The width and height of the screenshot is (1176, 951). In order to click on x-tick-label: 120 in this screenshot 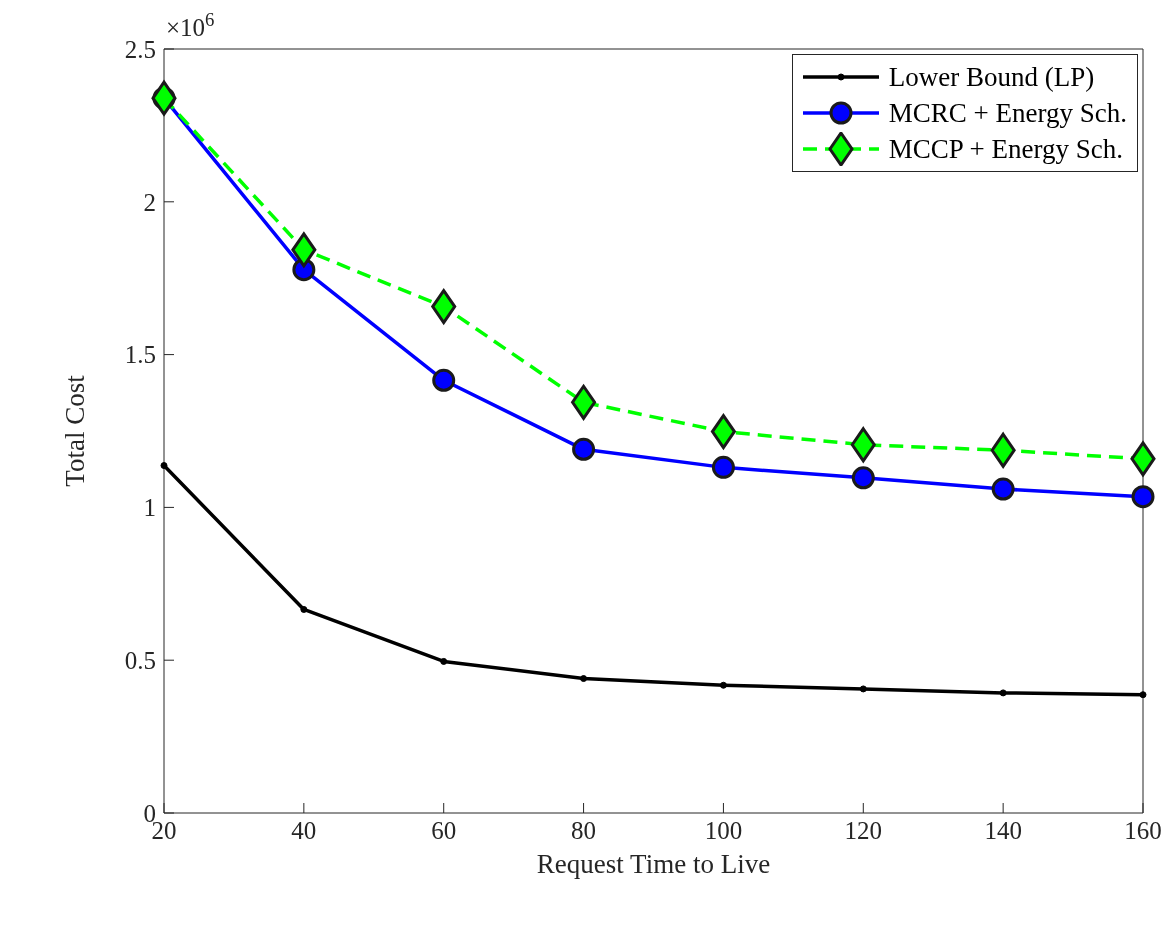, I will do `click(863, 830)`.